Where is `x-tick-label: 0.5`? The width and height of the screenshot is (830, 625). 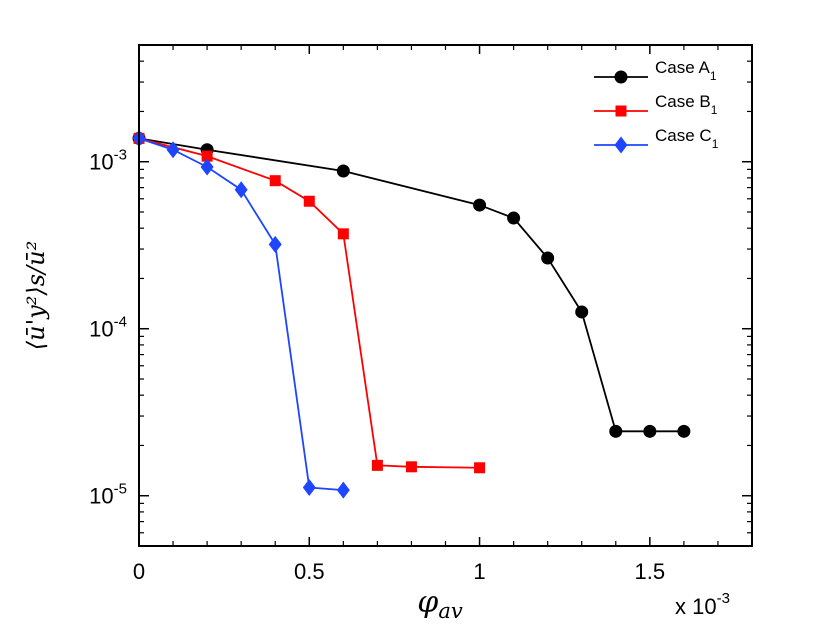 x-tick-label: 0.5 is located at coordinates (309, 571).